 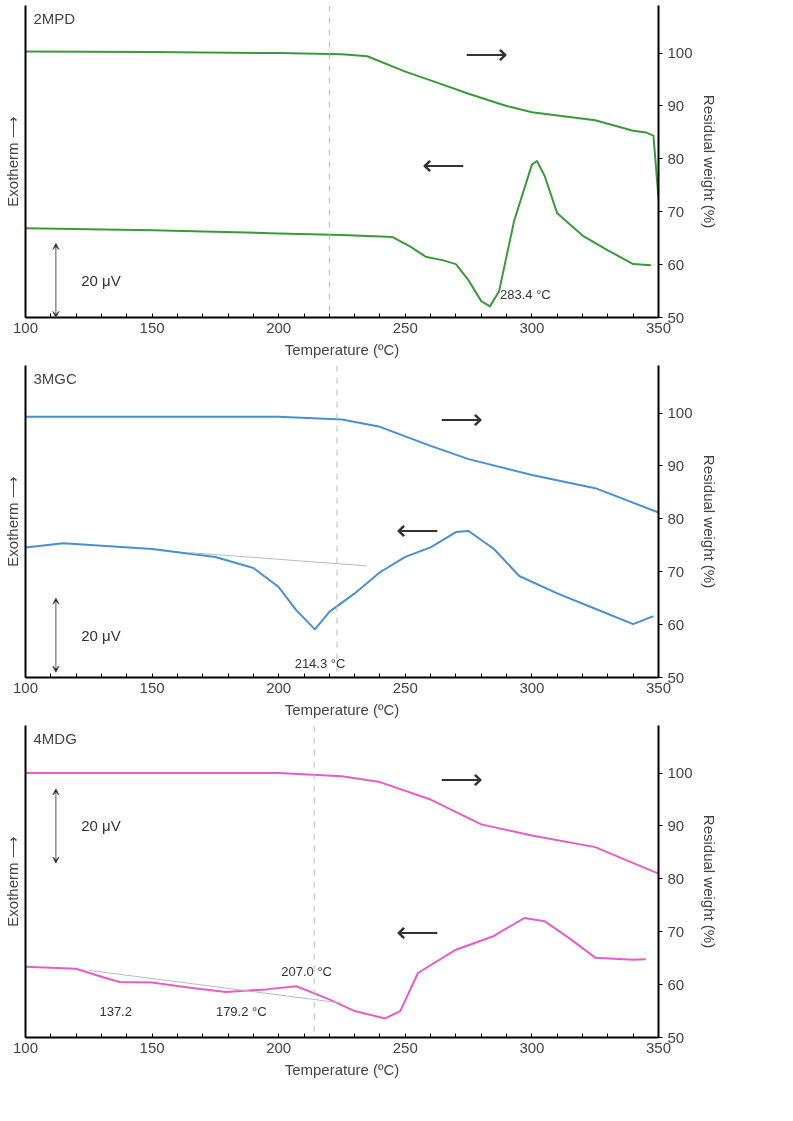 I want to click on annotation: 283.4 °C, so click(x=525, y=295).